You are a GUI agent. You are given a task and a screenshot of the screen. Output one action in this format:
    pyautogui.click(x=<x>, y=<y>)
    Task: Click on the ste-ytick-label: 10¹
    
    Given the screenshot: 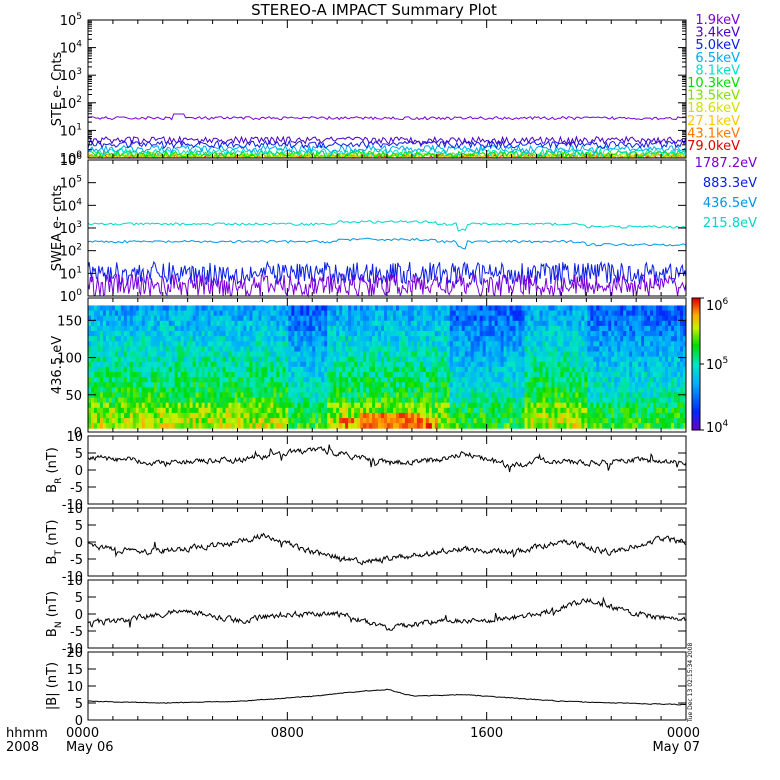 What is the action you would take?
    pyautogui.click(x=71, y=130)
    